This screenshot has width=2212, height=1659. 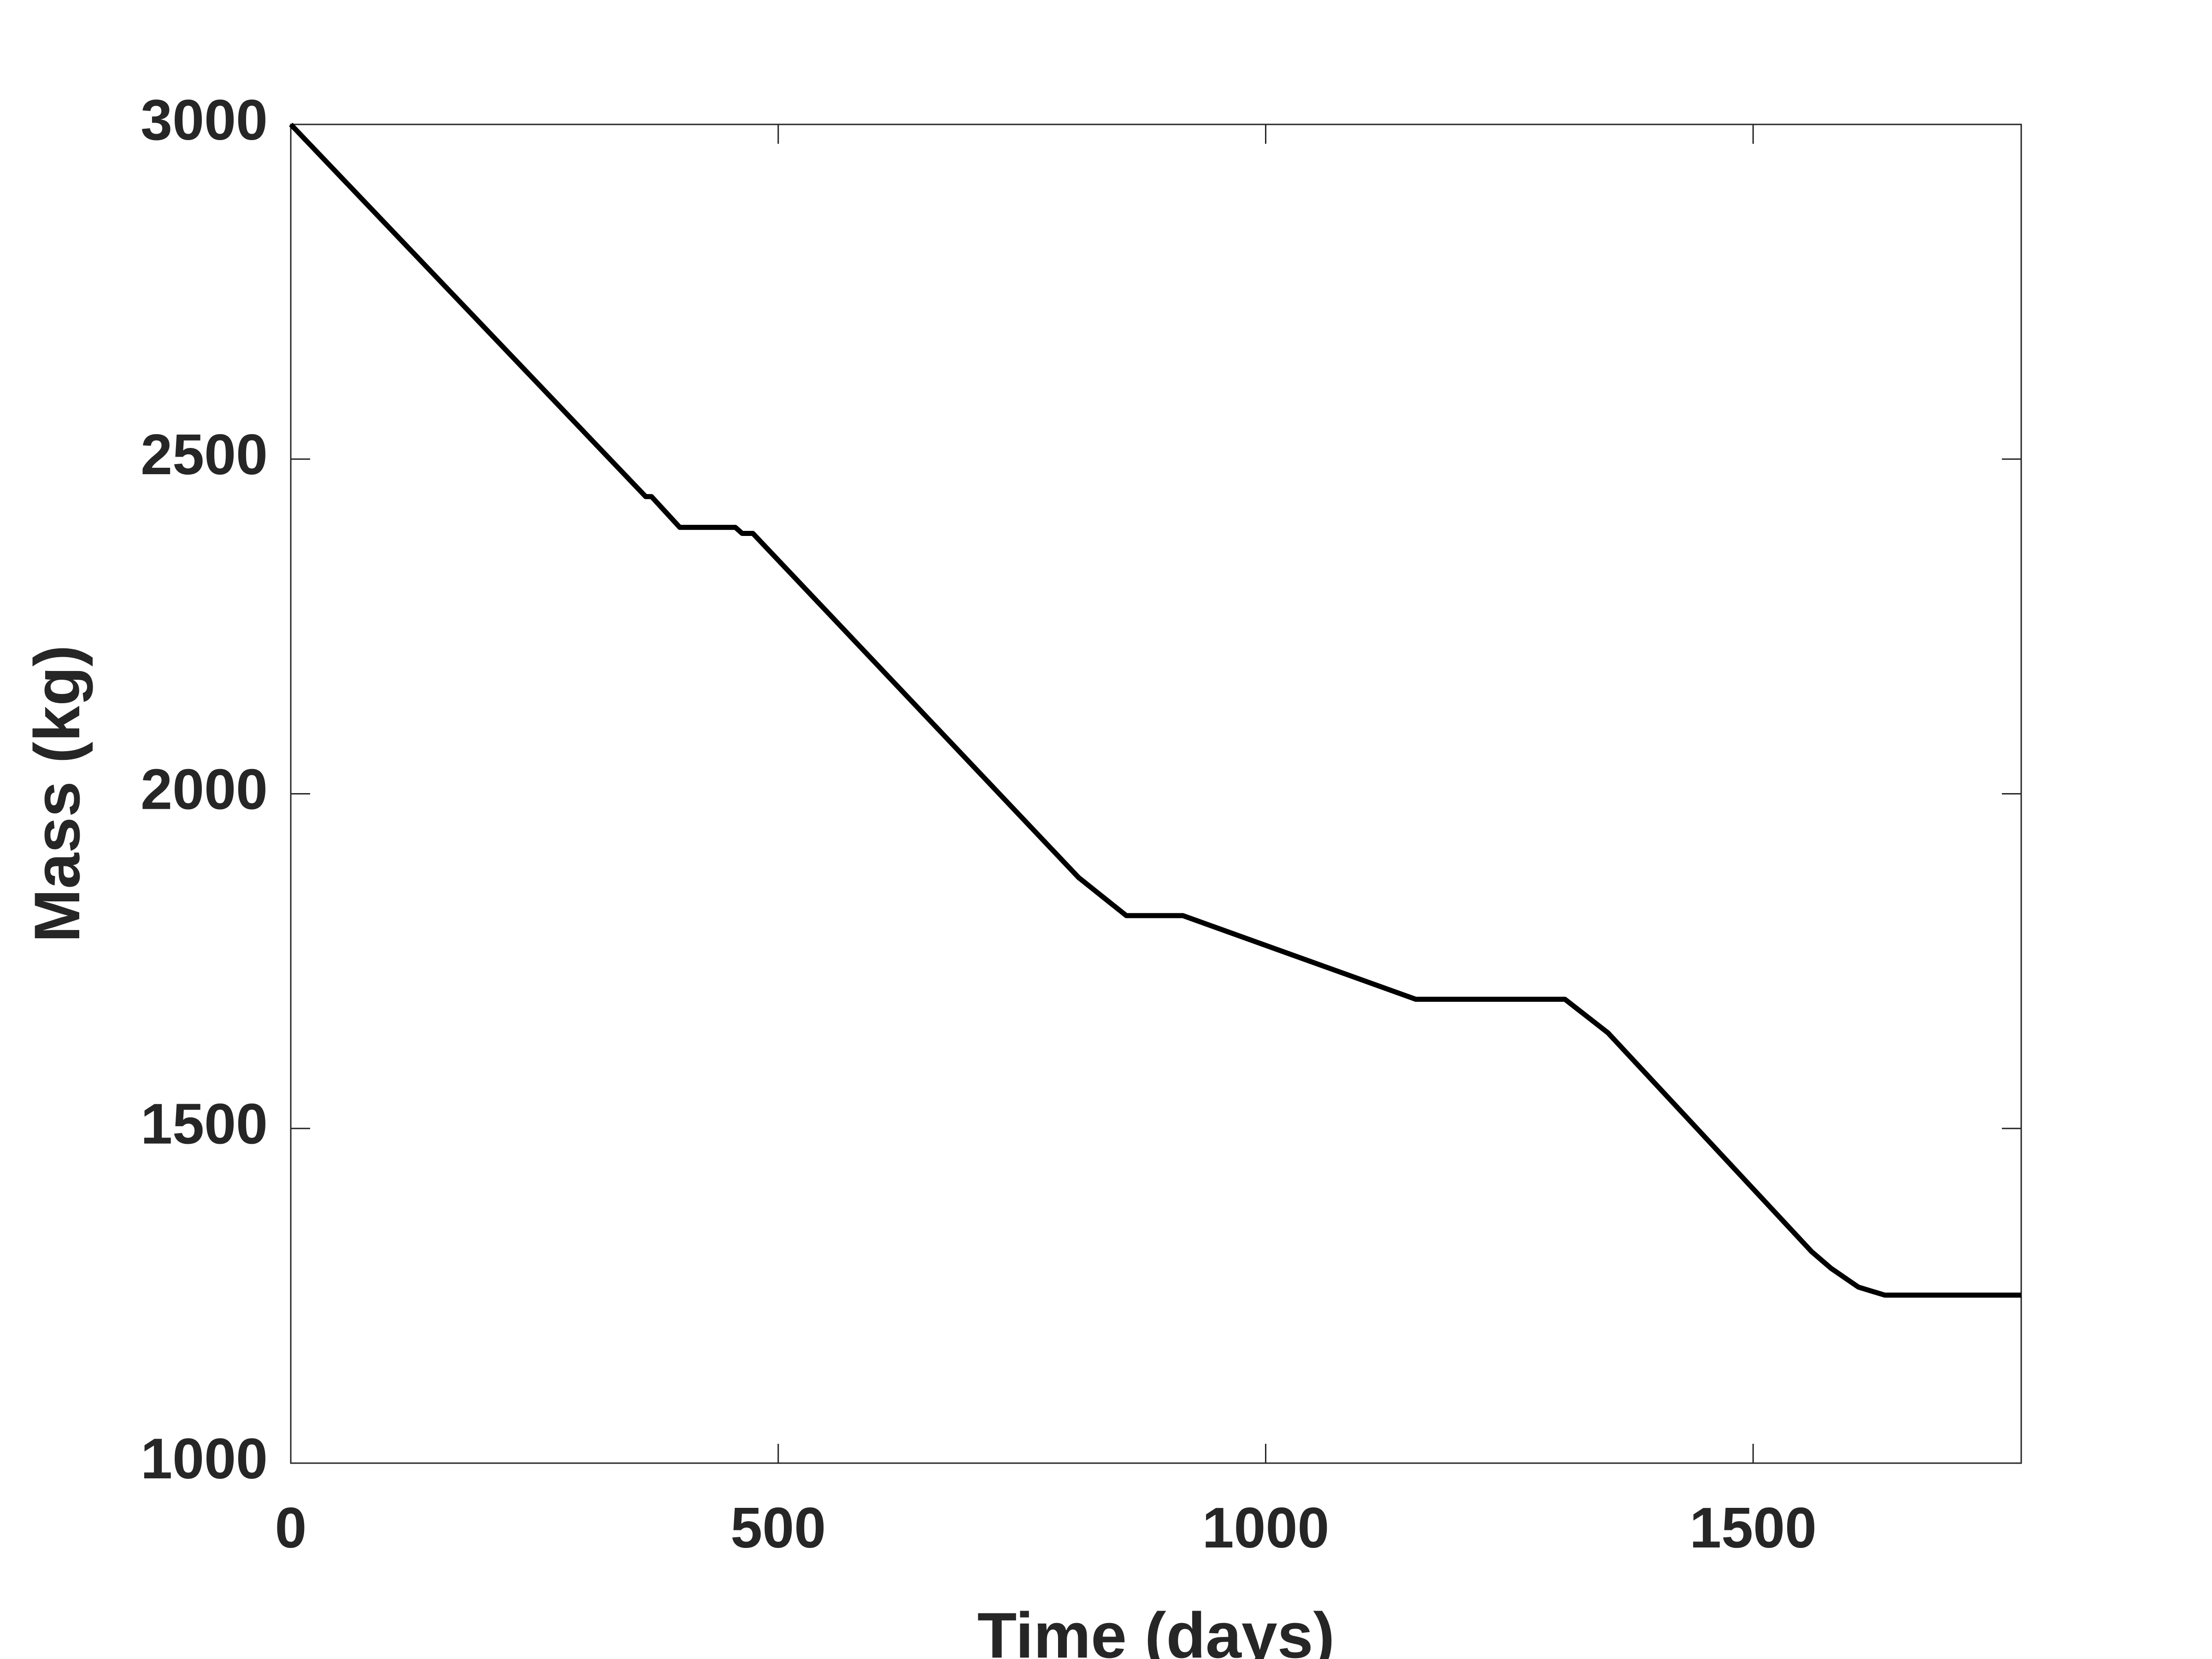 I want to click on x-tick-label: 1500, so click(x=1753, y=1528).